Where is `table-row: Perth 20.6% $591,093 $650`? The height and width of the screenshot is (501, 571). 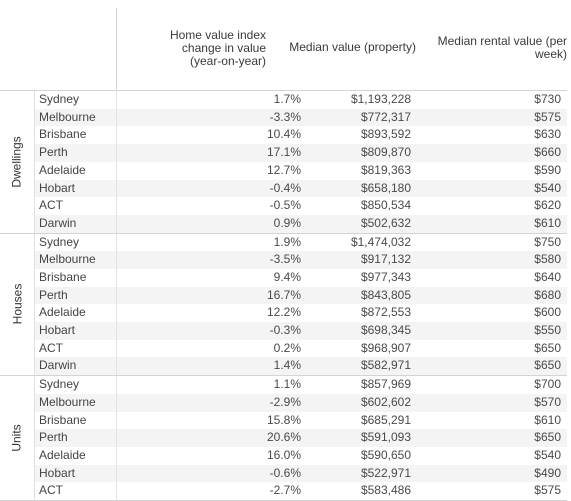 table-row: Perth 20.6% $591,093 $650 is located at coordinates (301, 438).